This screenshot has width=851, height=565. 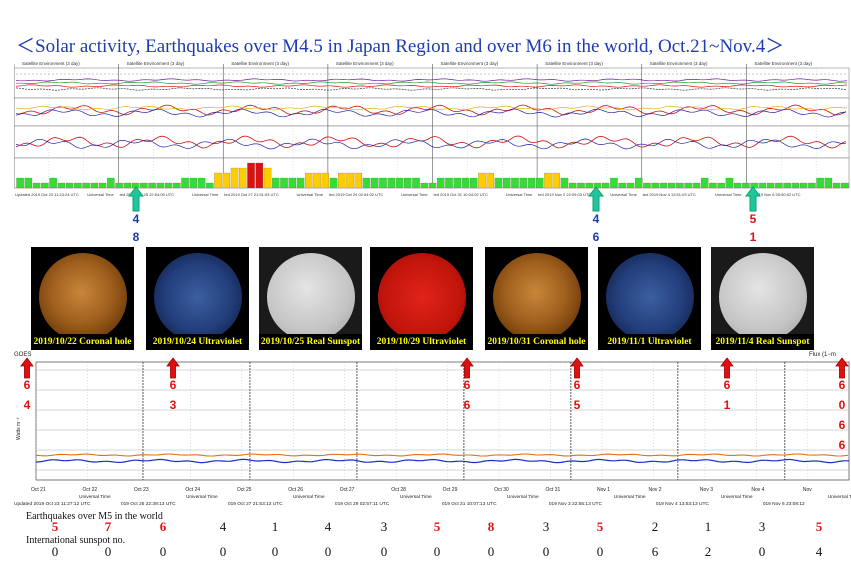 I want to click on update-time: ted 2019 Nov 2 22:09:03 UTC, so click(x=564, y=194).